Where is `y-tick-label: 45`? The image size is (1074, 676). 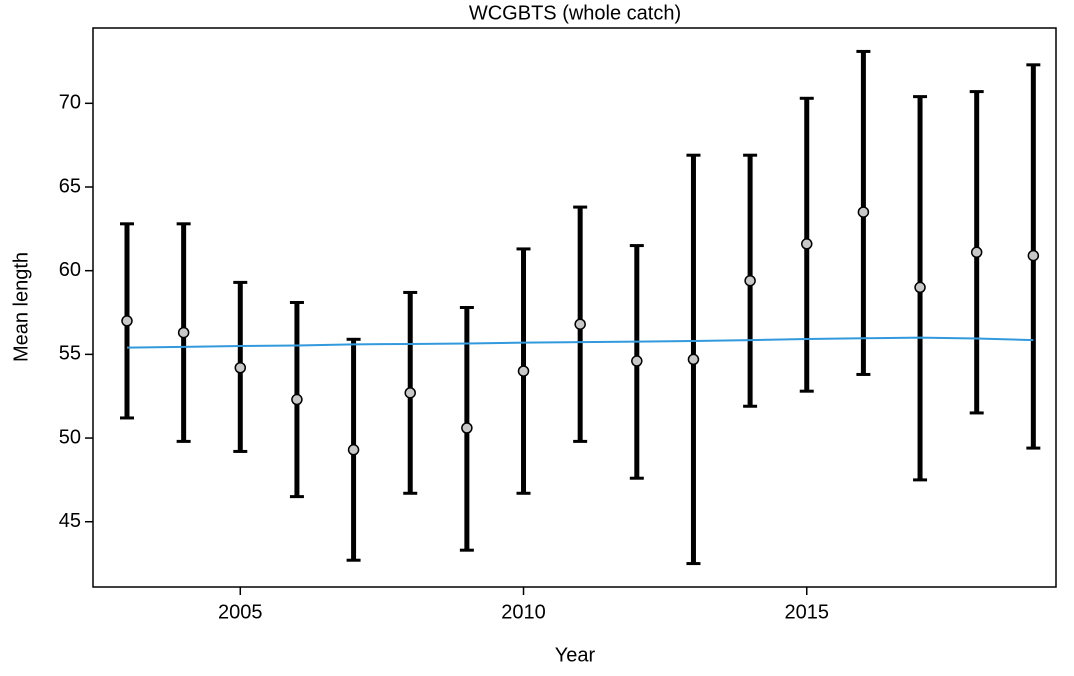
y-tick-label: 45 is located at coordinates (70, 521).